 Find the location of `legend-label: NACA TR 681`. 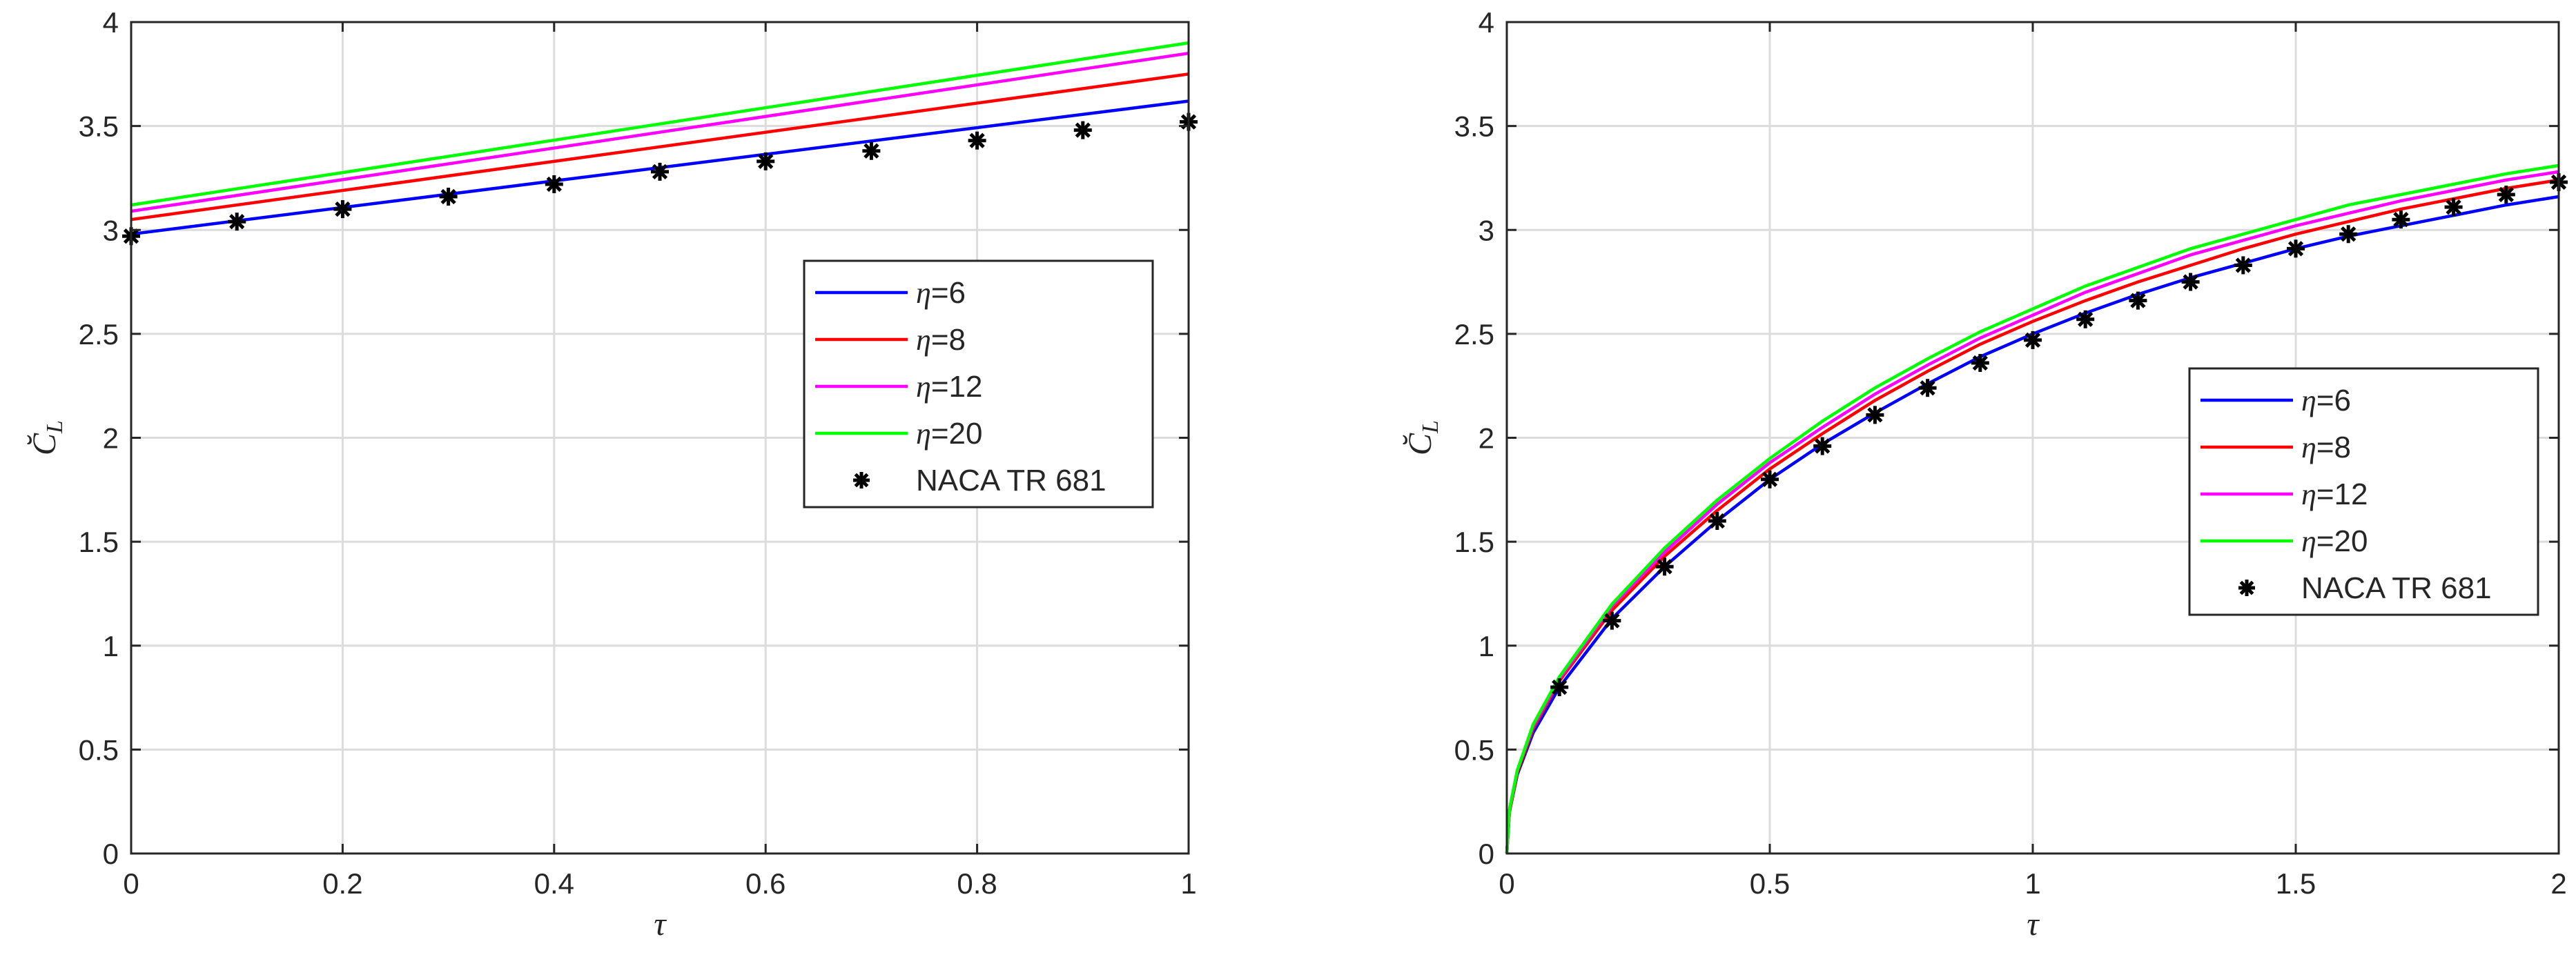

legend-label: NACA TR 681 is located at coordinates (1011, 480).